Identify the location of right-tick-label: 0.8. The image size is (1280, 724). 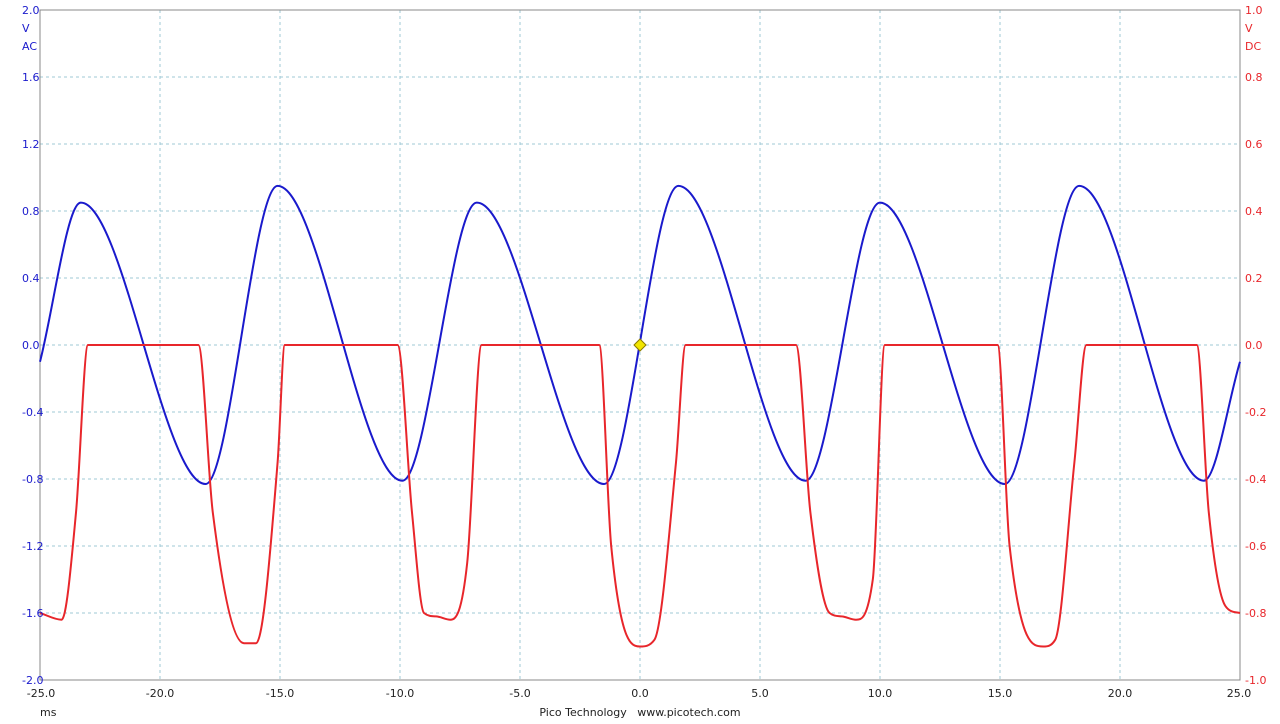
(1254, 77).